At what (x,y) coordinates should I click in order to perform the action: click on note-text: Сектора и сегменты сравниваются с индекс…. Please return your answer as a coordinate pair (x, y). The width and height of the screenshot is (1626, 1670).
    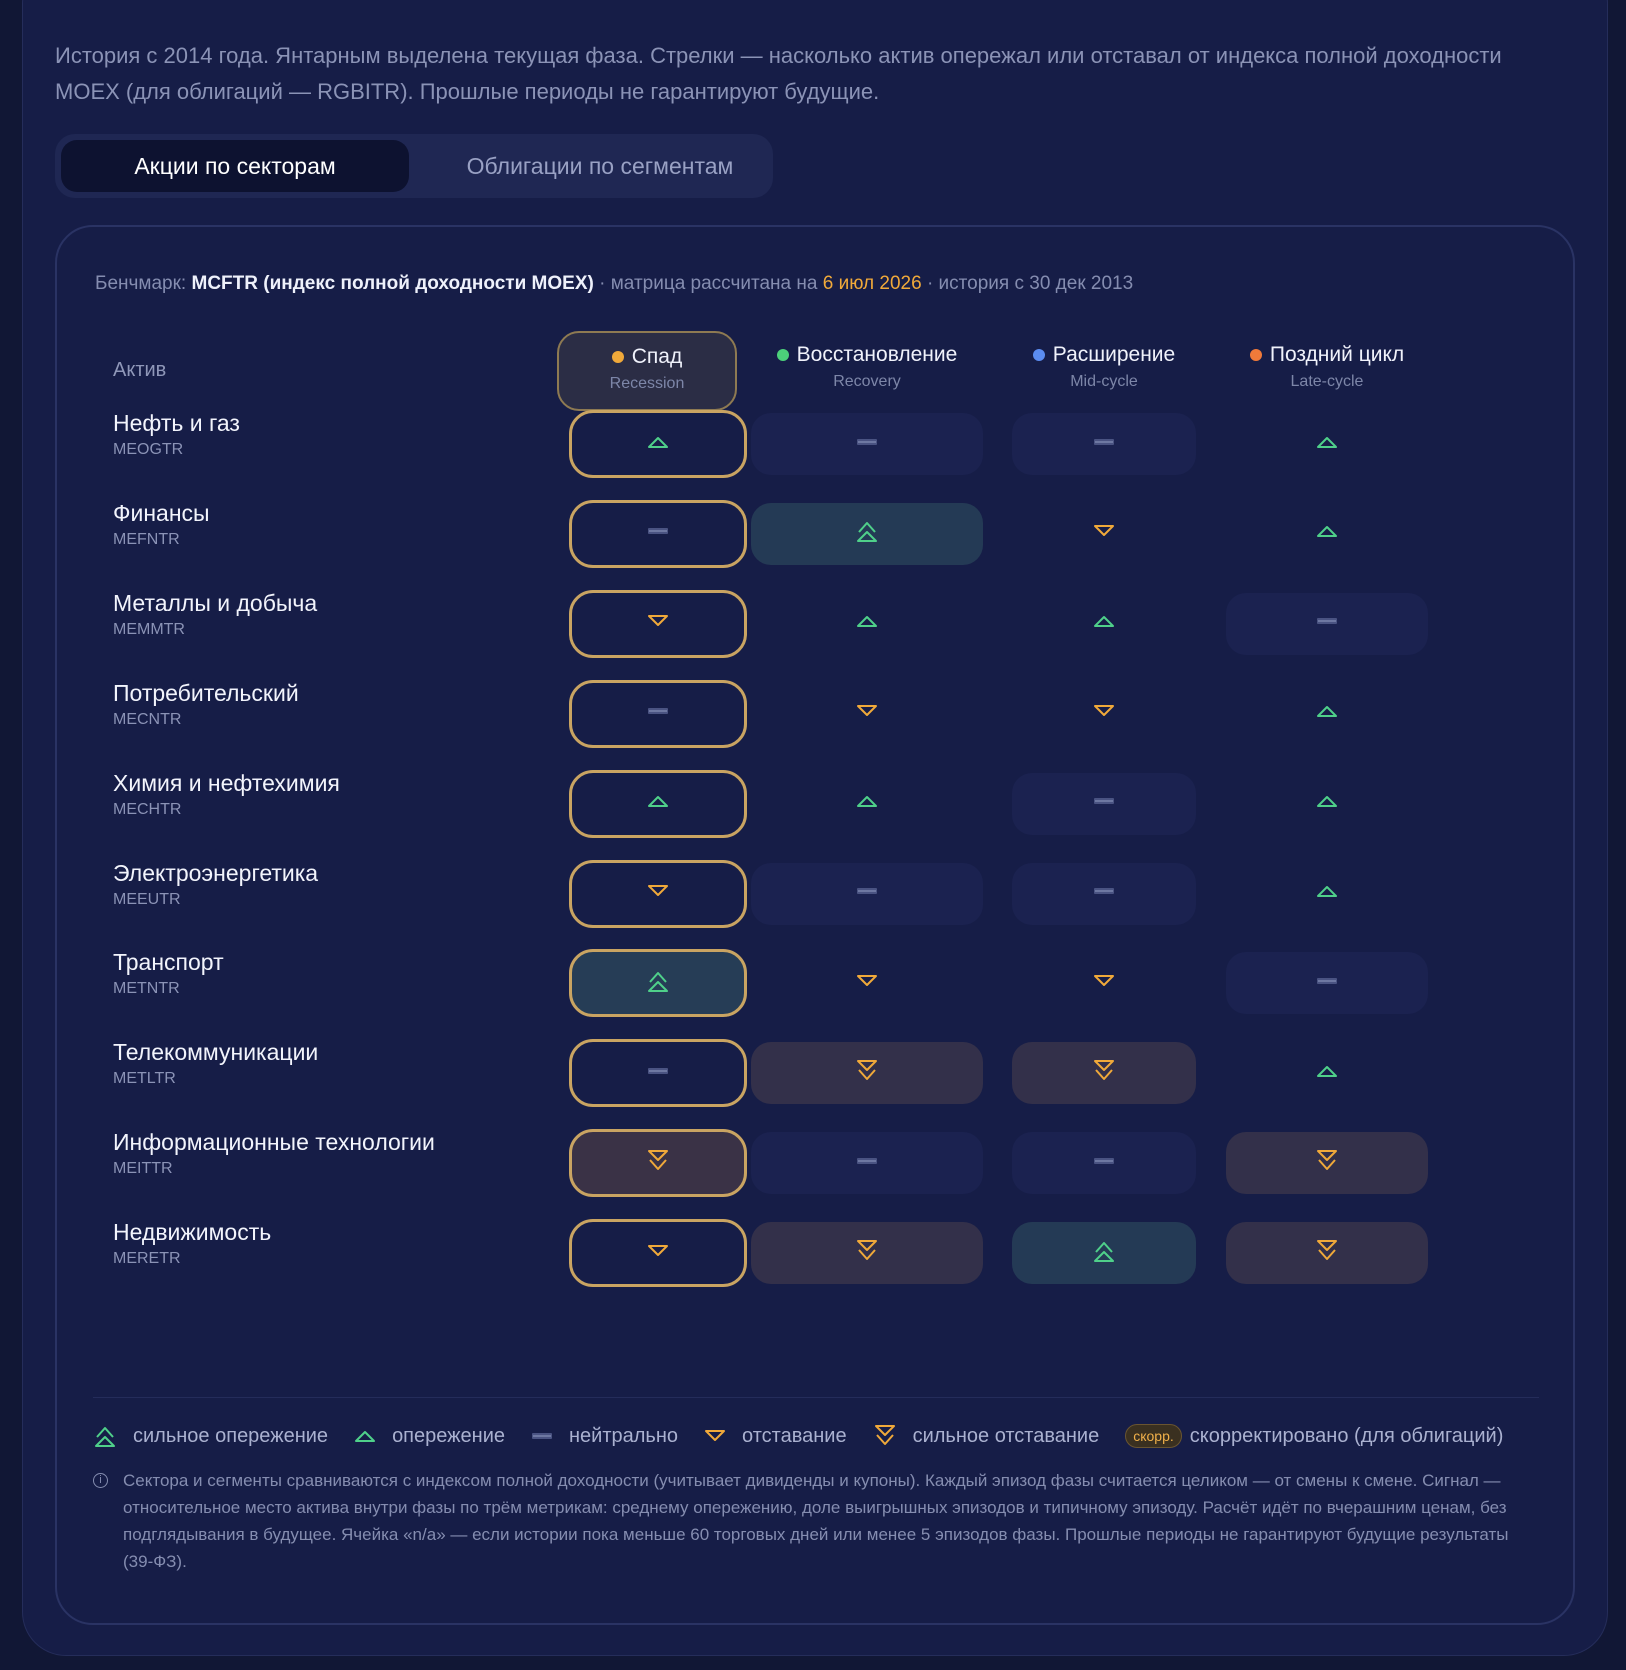
    Looking at the image, I should click on (816, 1521).